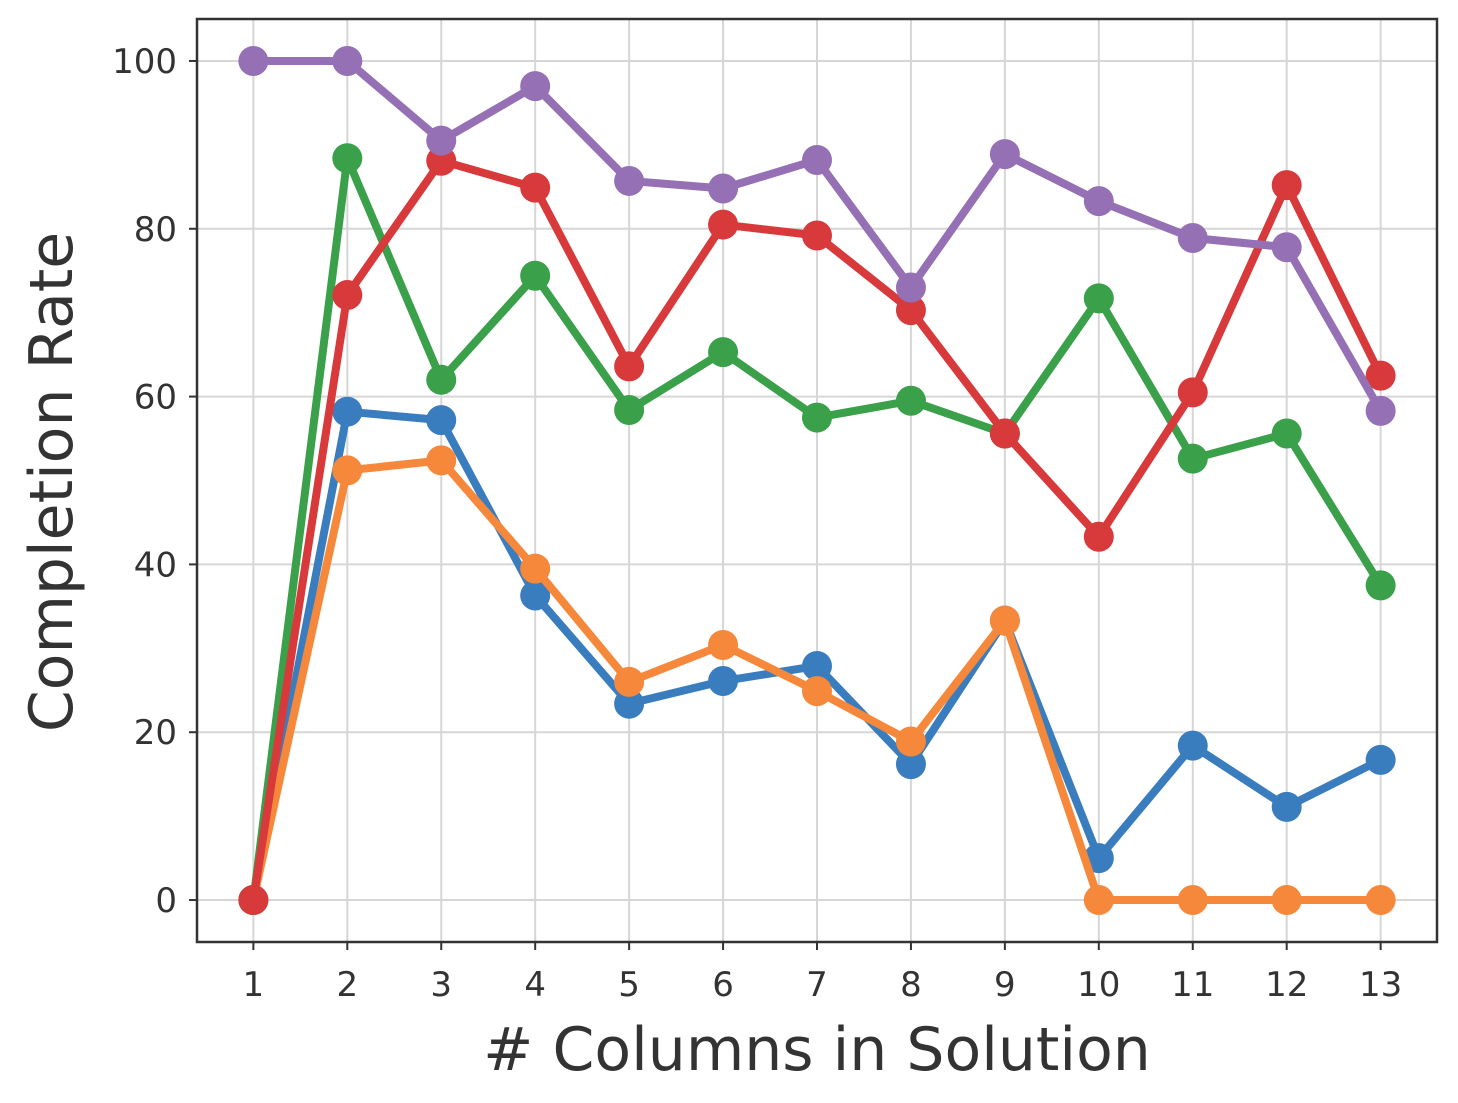 This screenshot has width=1458, height=1103. Describe the element at coordinates (441, 985) in the screenshot. I see `x-tick-label: 3` at that location.